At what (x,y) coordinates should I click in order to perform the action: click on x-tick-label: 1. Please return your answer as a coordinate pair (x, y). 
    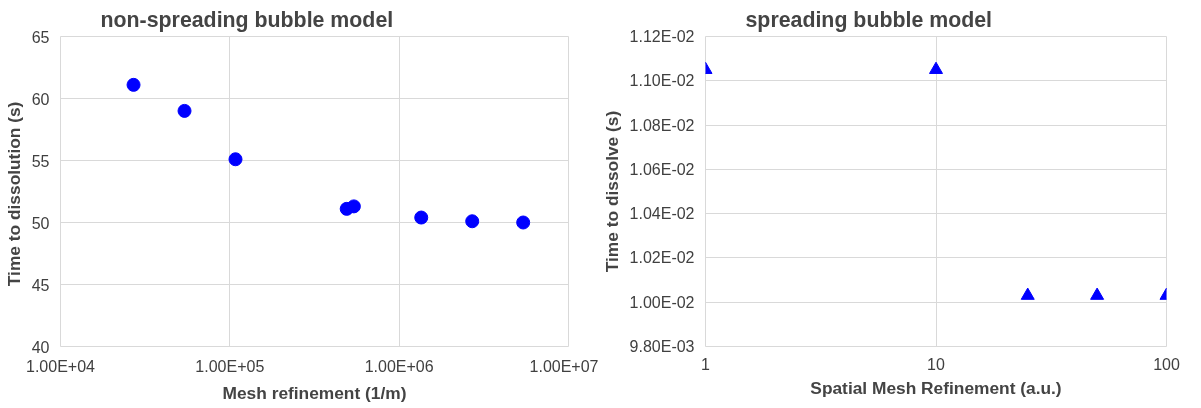
    Looking at the image, I should click on (706, 364).